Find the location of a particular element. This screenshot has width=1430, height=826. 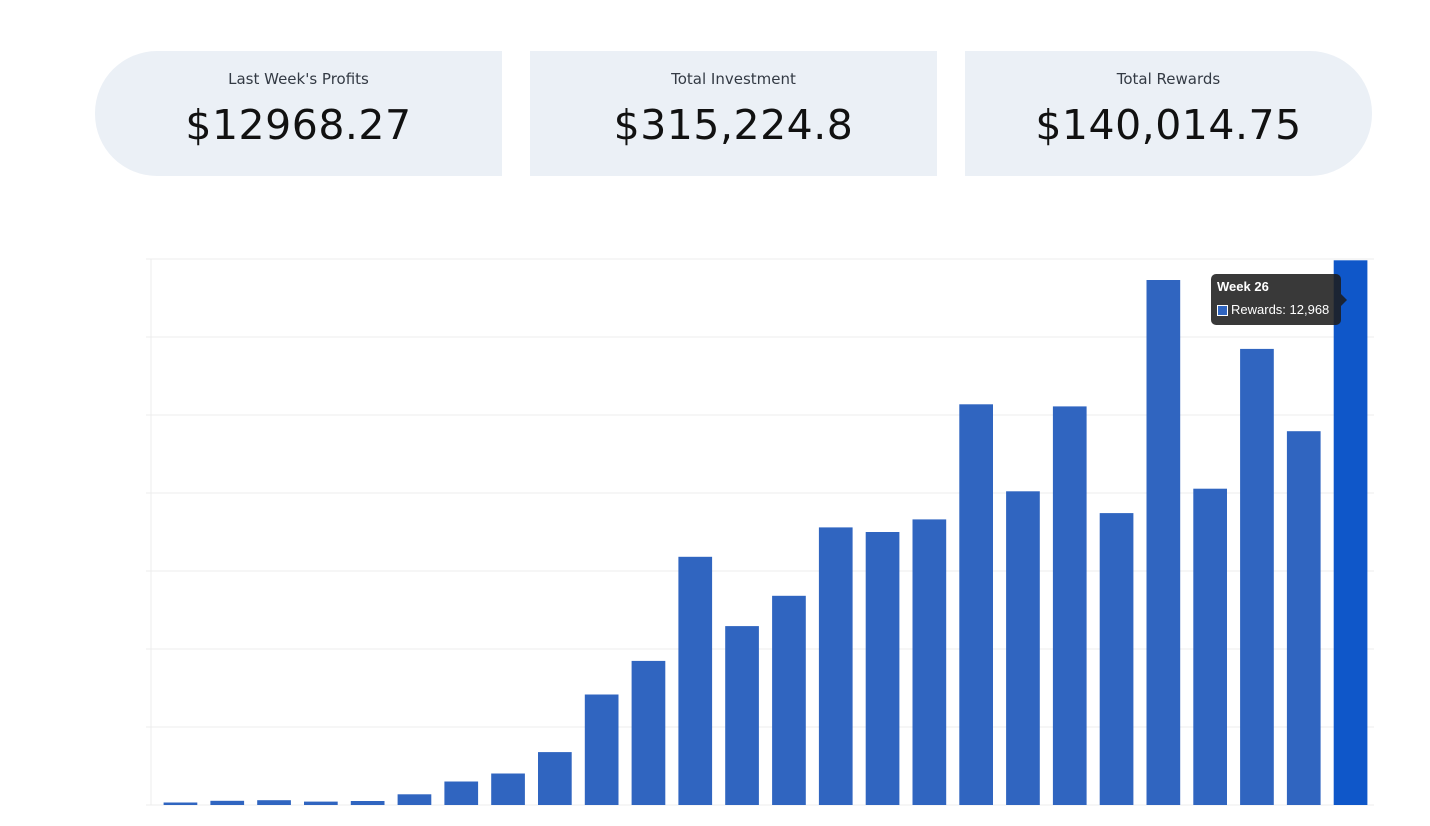

tooltip-row: Rewards: 12,968 is located at coordinates (1276, 310).